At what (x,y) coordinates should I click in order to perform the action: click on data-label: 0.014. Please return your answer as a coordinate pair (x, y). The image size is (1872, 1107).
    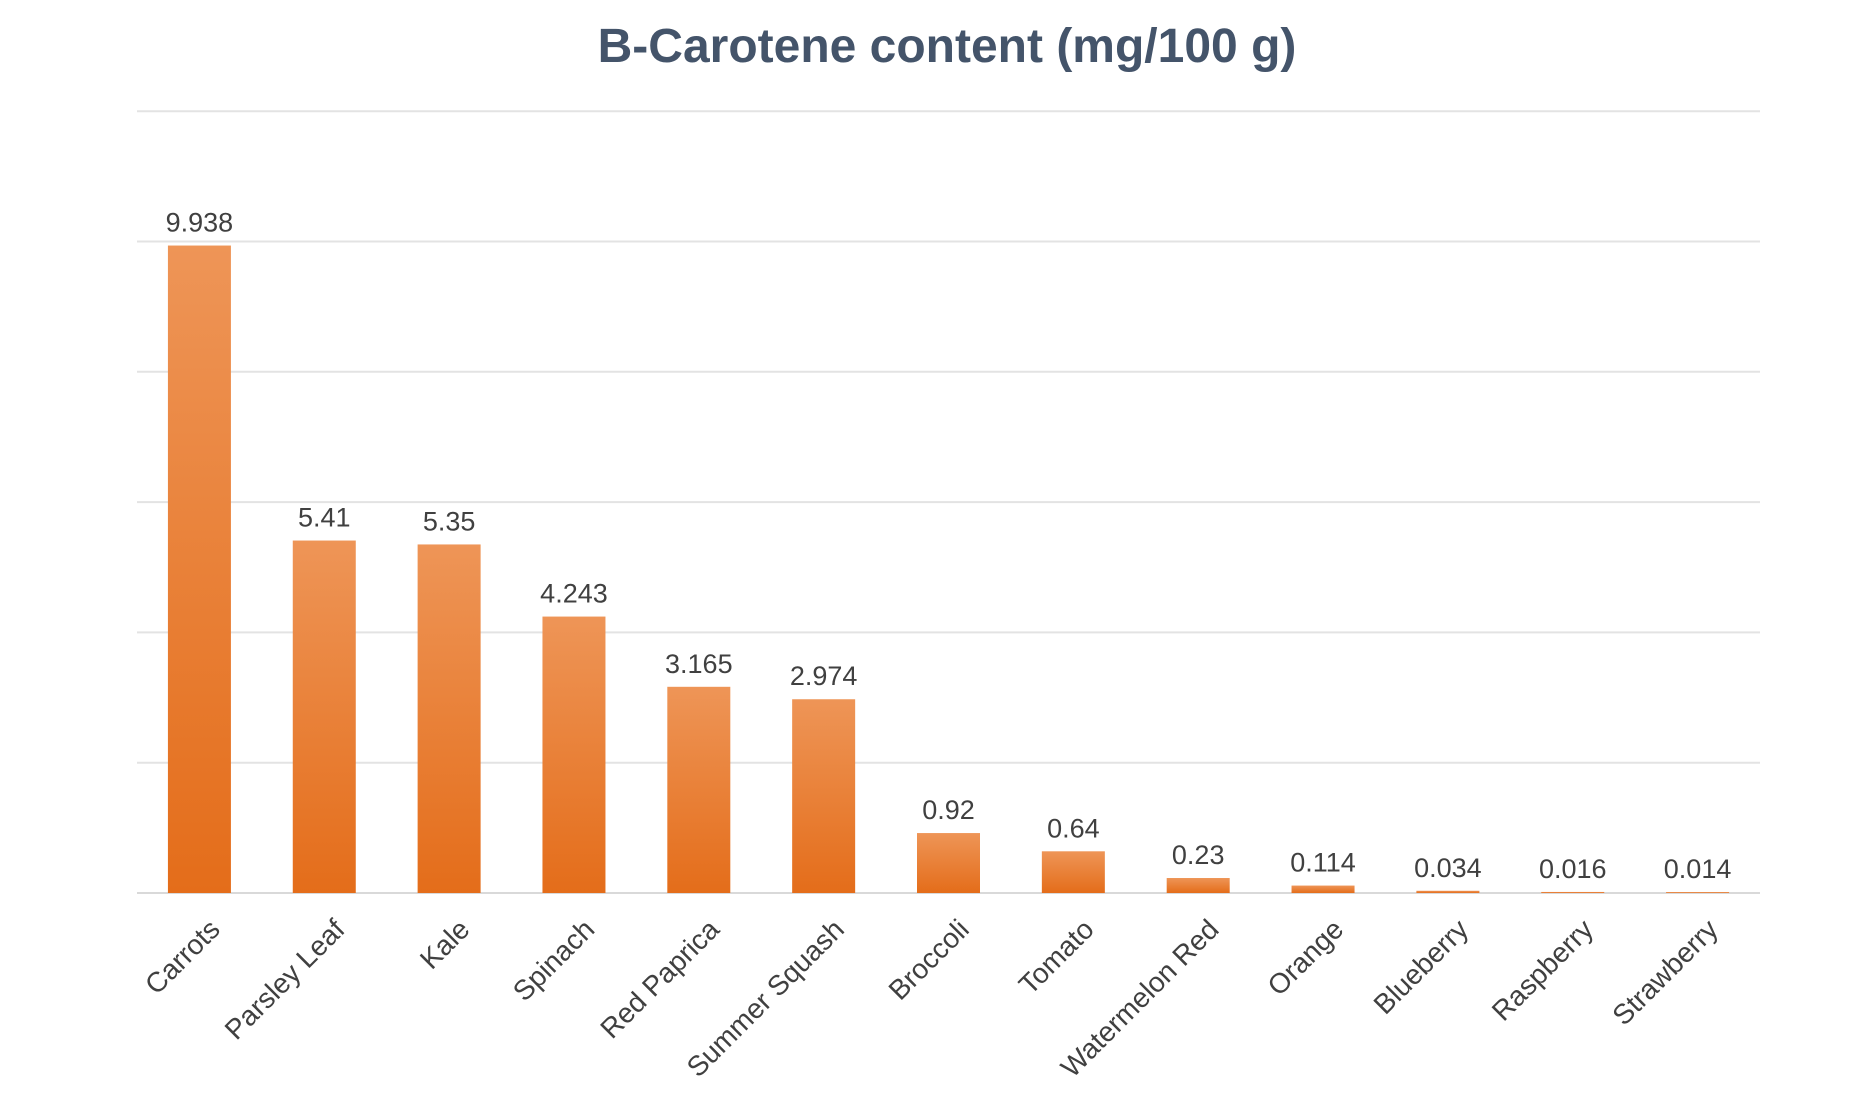
    Looking at the image, I should click on (1698, 869).